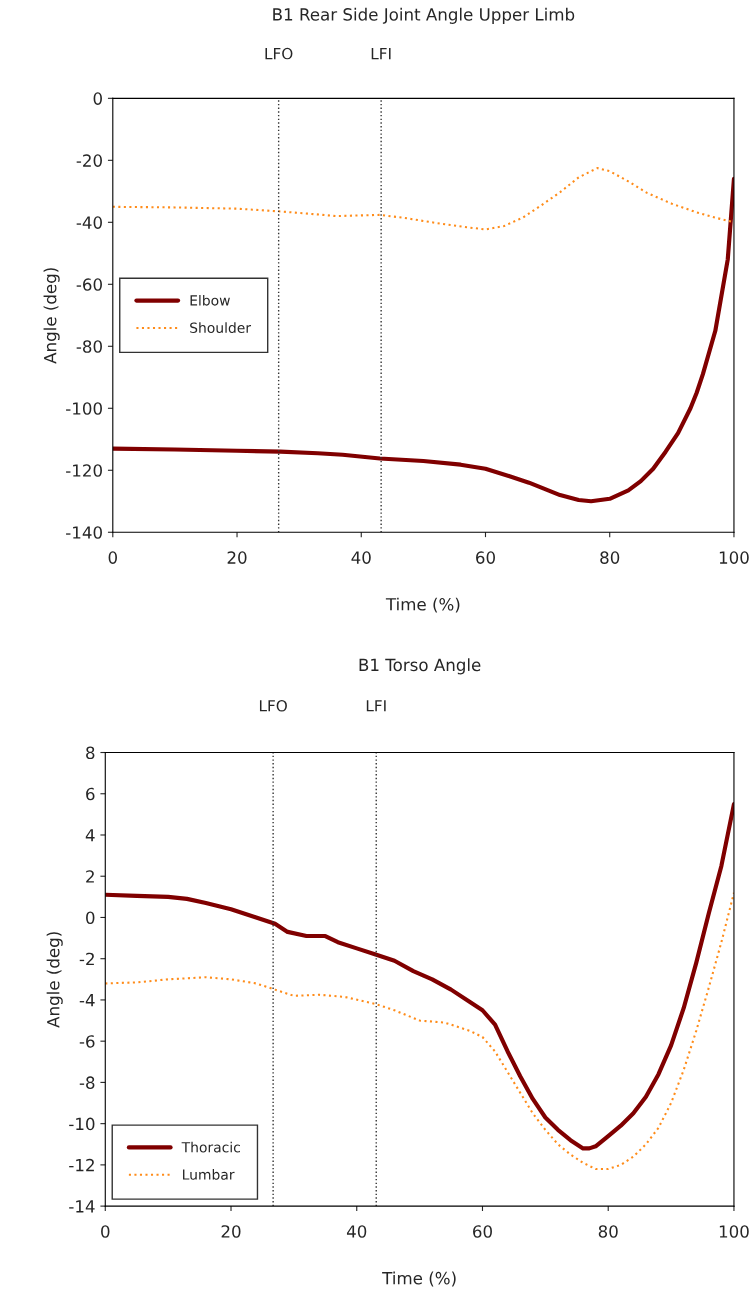 The height and width of the screenshot is (1311, 752). I want to click on y-tick-label: -8, so click(87, 1082).